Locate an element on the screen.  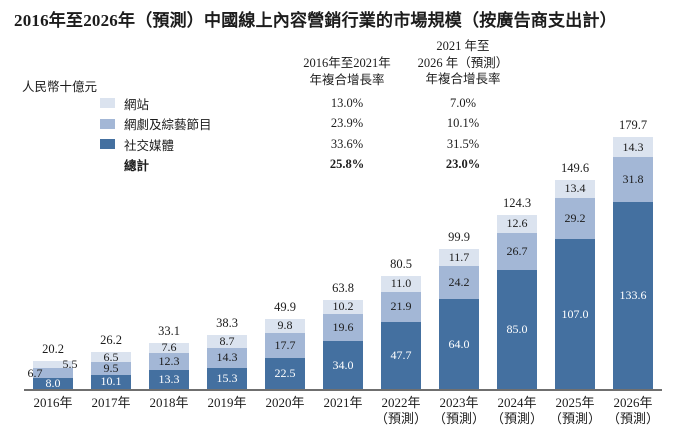
segment-value-label: 8.0 is located at coordinates (53, 382).